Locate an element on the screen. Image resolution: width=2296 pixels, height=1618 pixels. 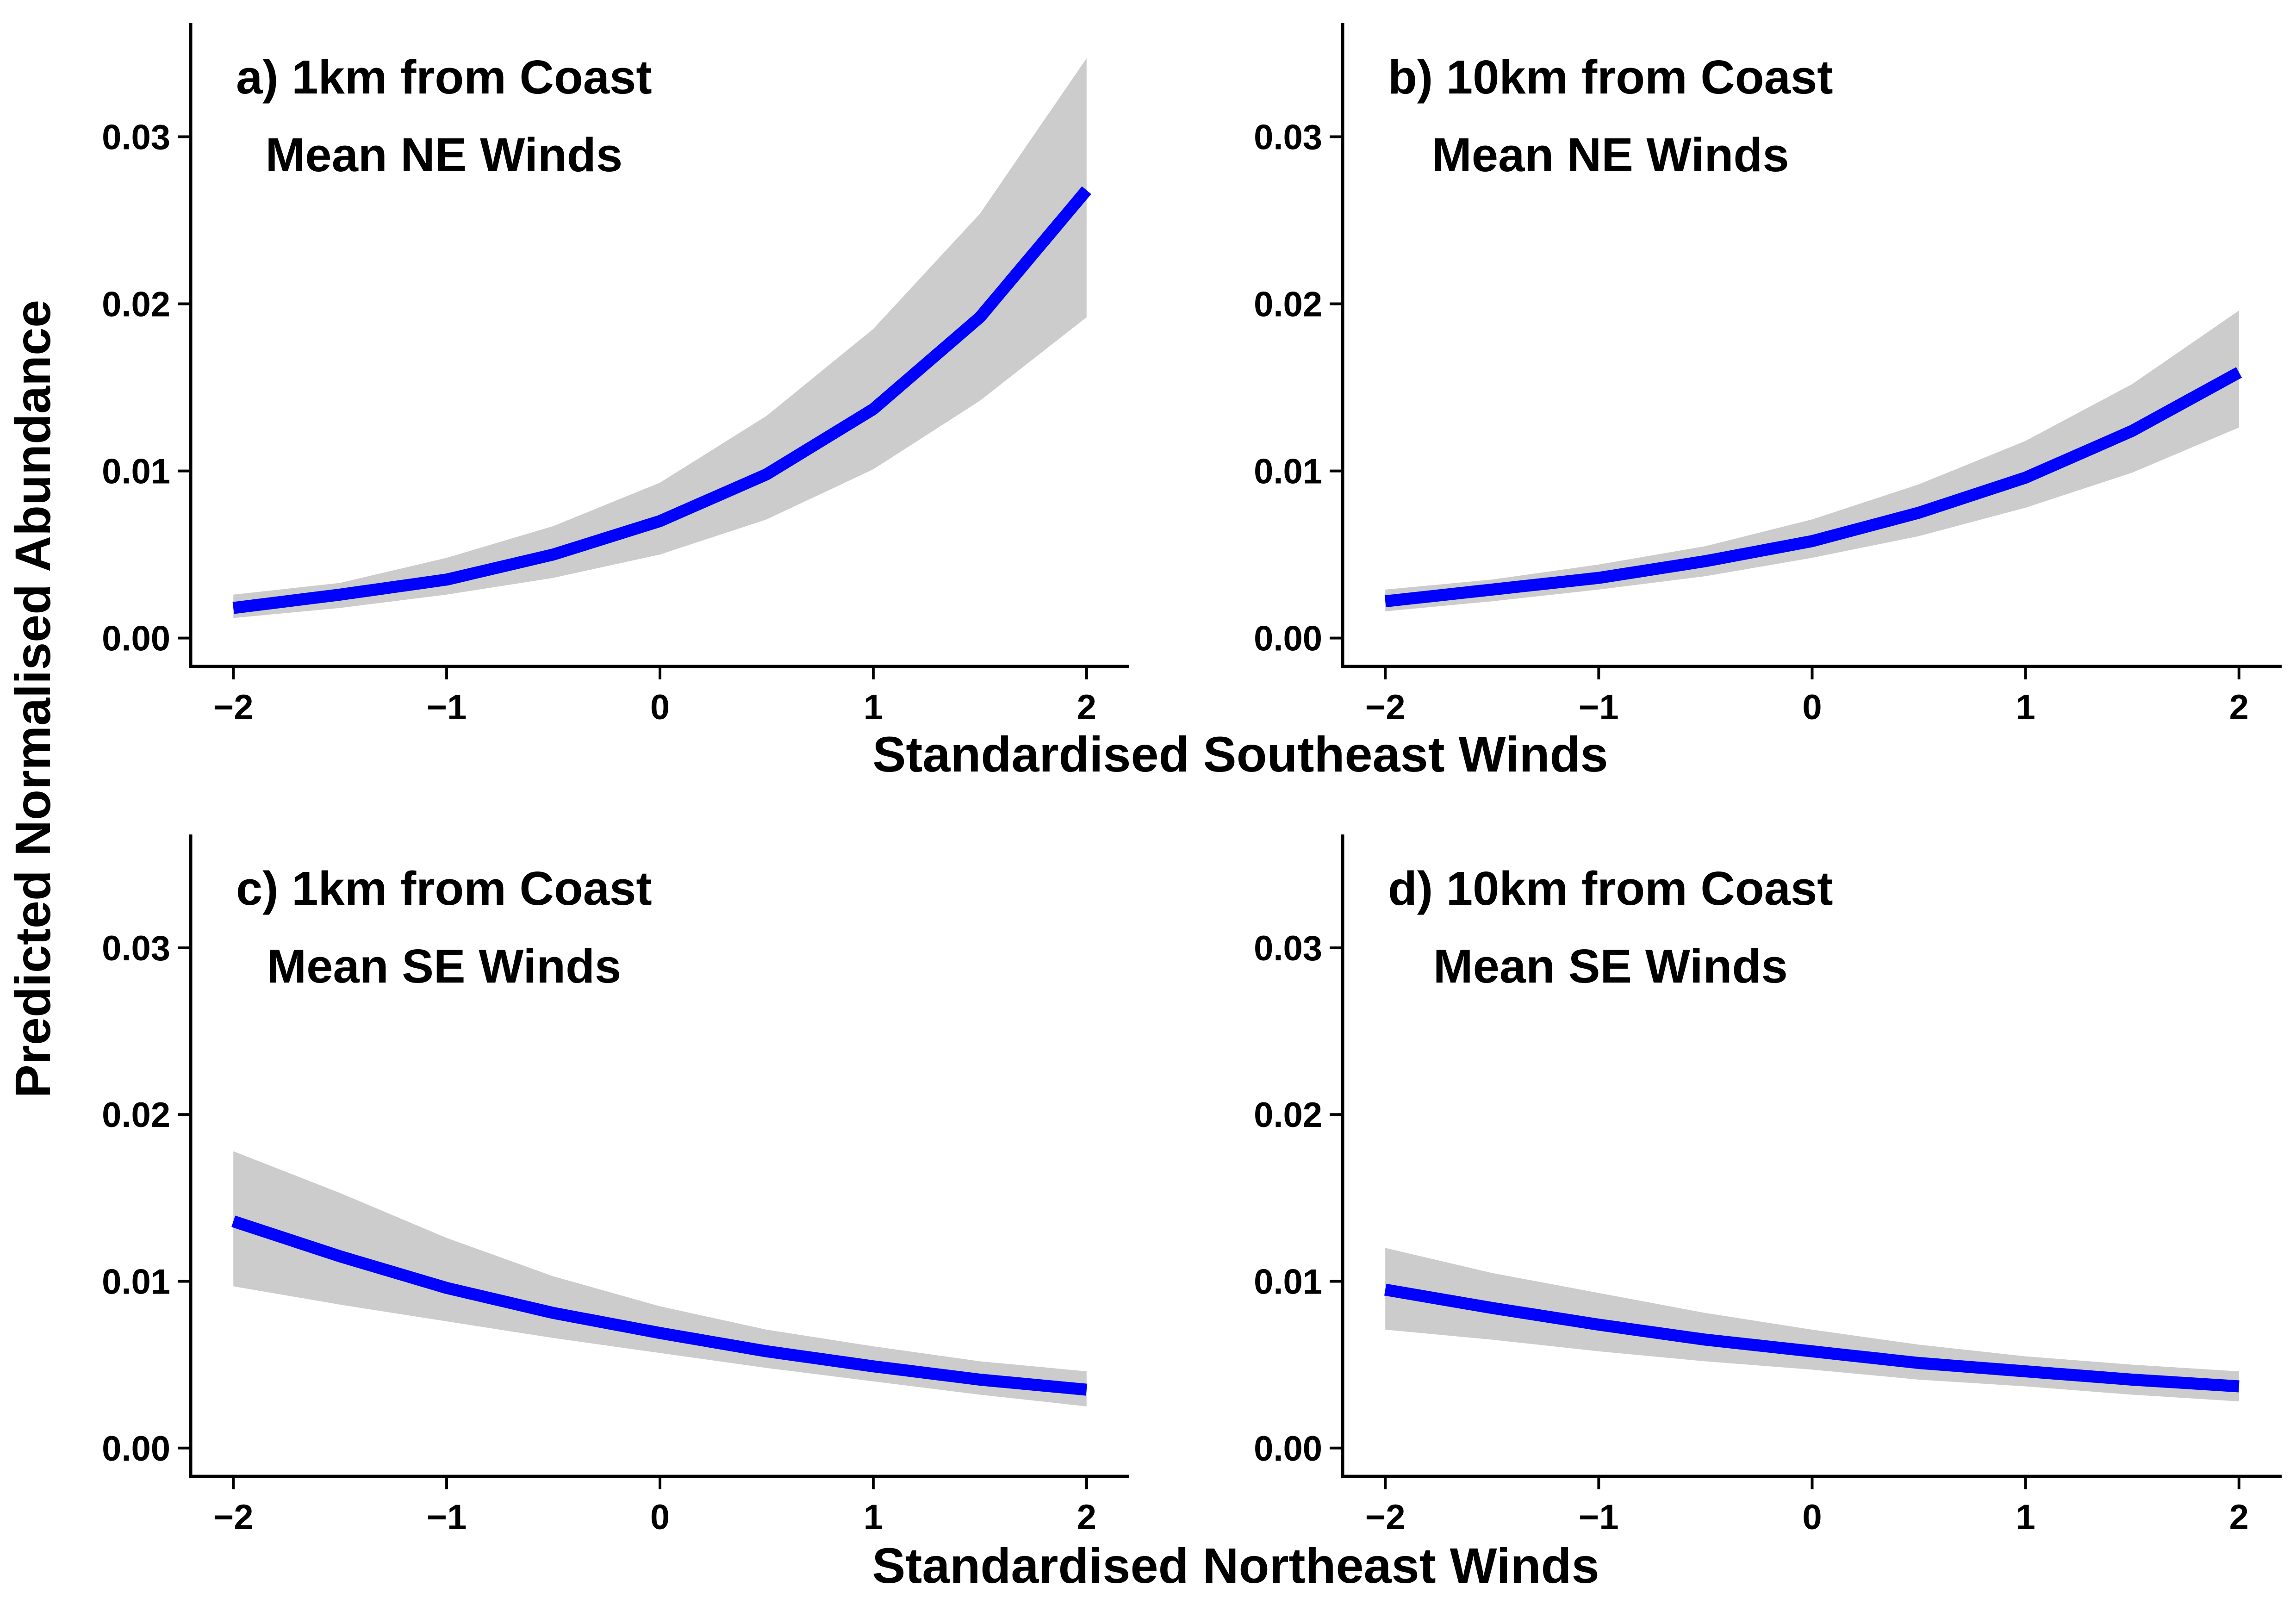
x-axis-title-top: Standardised Southeast Winds is located at coordinates (1240, 754).